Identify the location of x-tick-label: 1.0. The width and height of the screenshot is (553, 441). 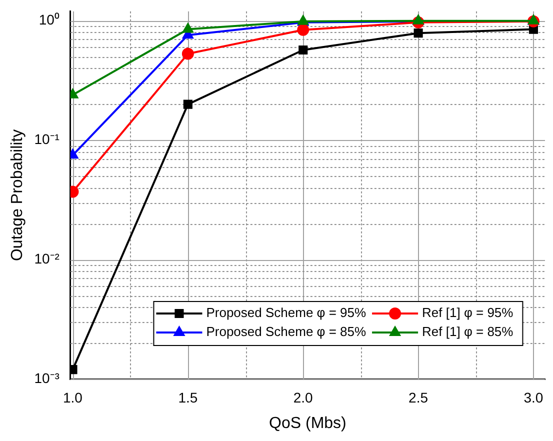
(73, 397).